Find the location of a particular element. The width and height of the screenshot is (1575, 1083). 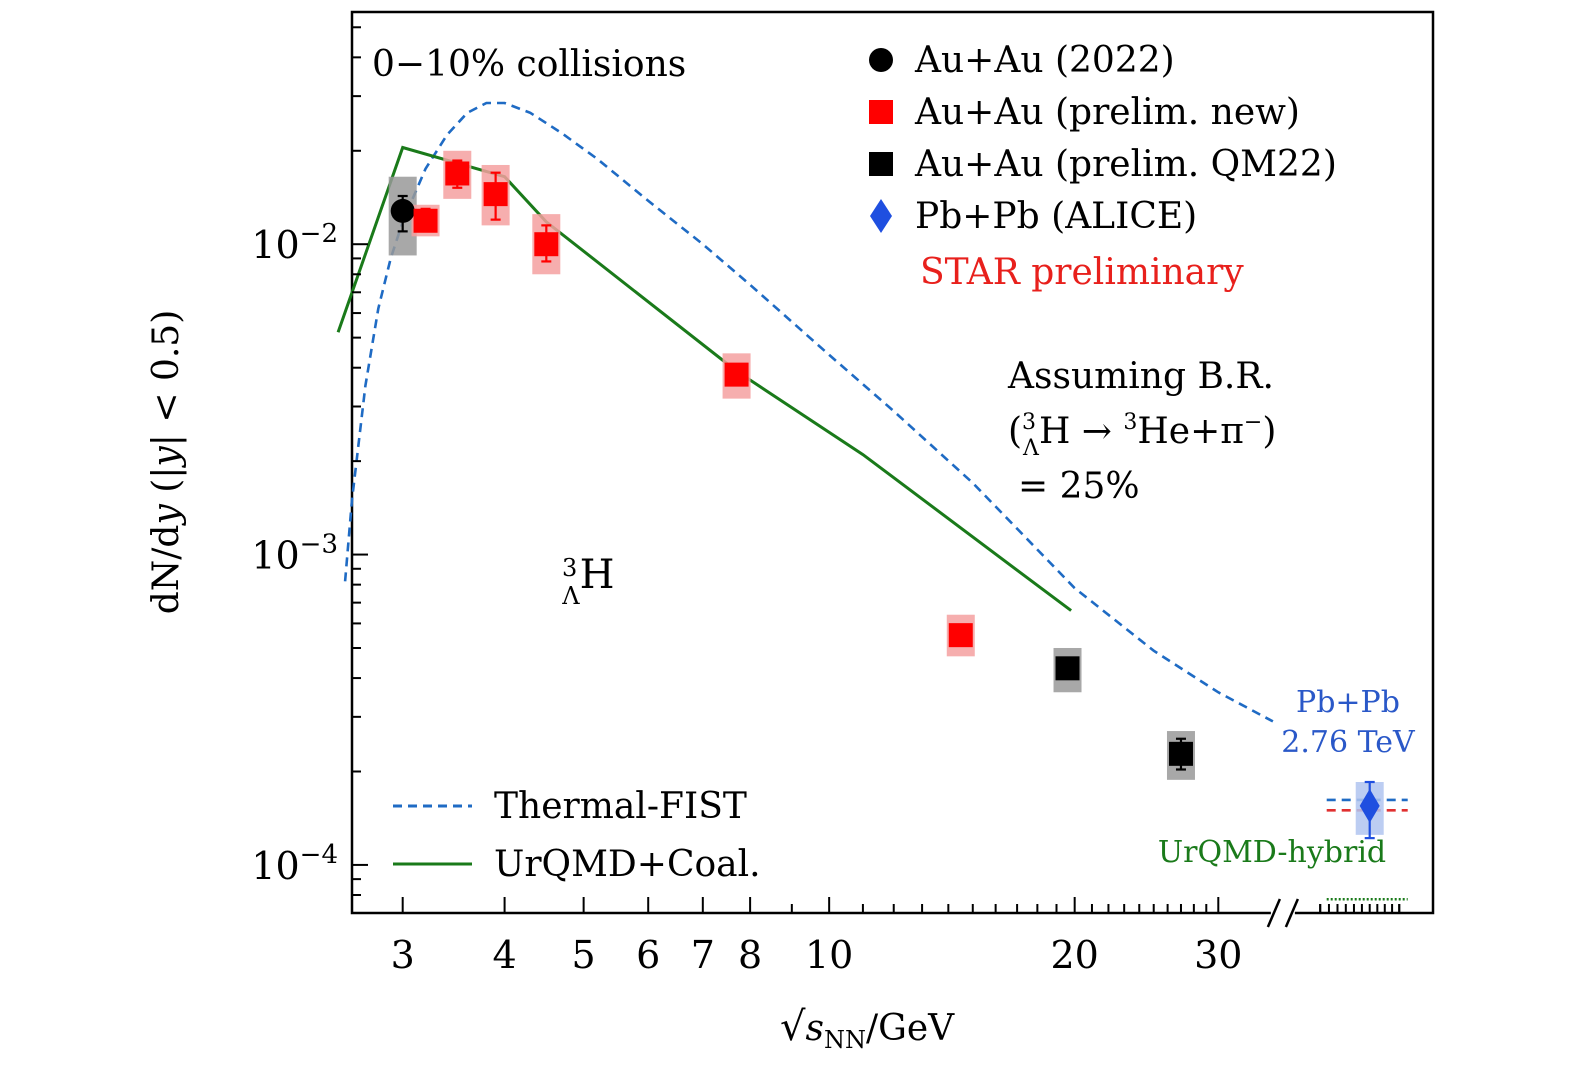

legend-label: Au+Au (prelim. new) is located at coordinates (1107, 112).